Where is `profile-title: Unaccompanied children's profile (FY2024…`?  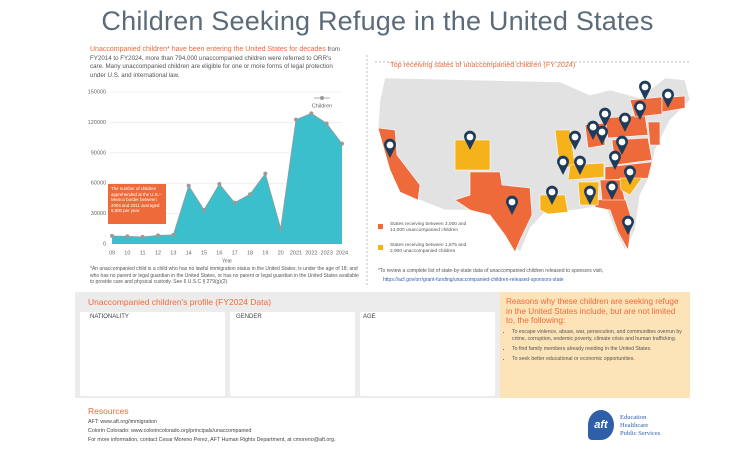
profile-title: Unaccompanied children's profile (FY2024… is located at coordinates (180, 302).